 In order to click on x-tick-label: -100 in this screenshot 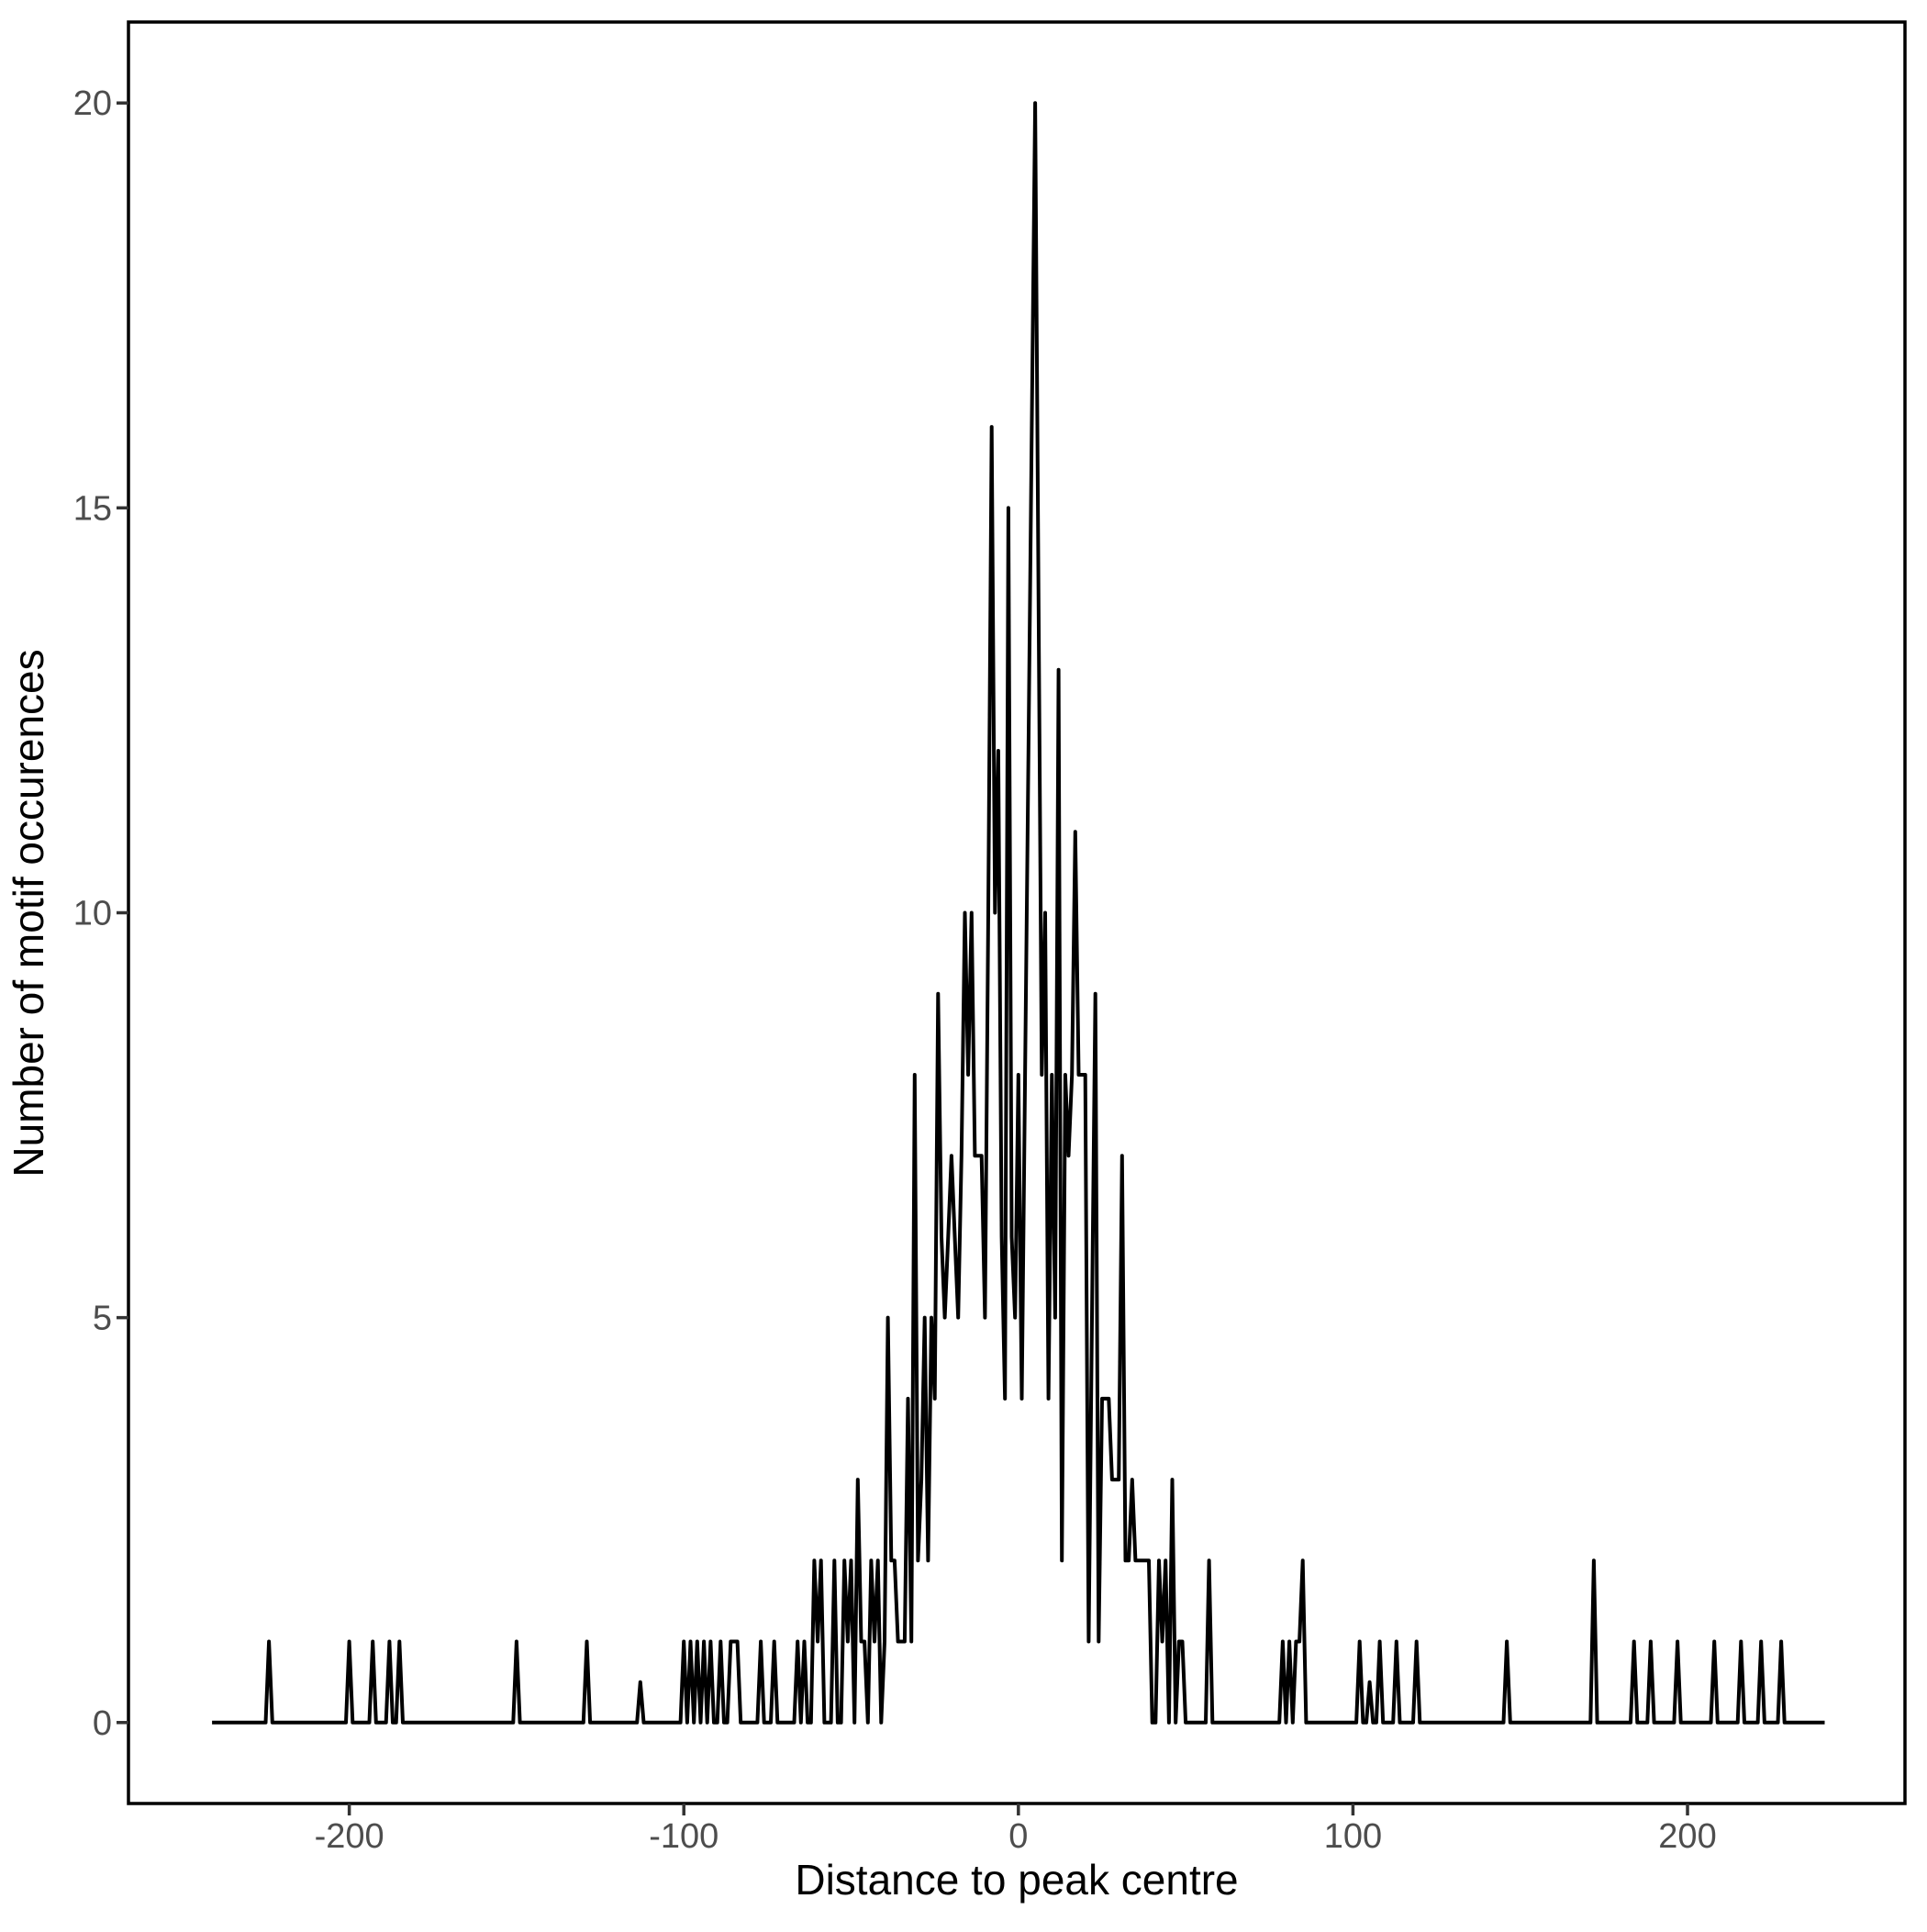, I will do `click(683, 1836)`.